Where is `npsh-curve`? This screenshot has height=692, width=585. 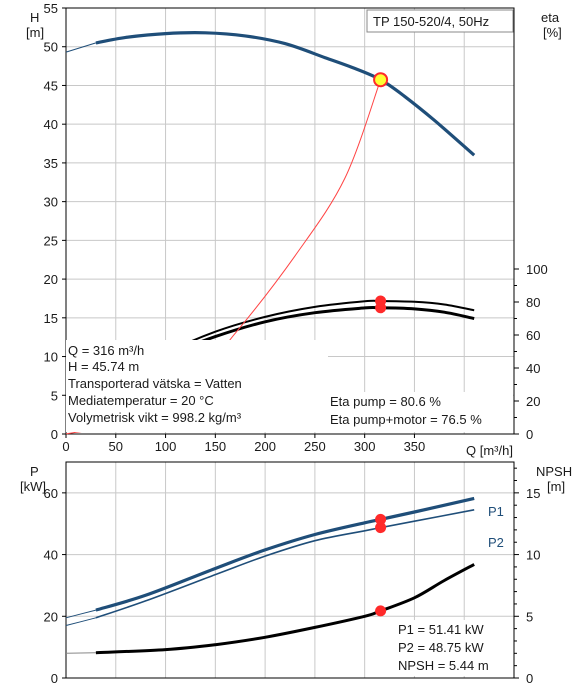
npsh-curve is located at coordinates (285, 609).